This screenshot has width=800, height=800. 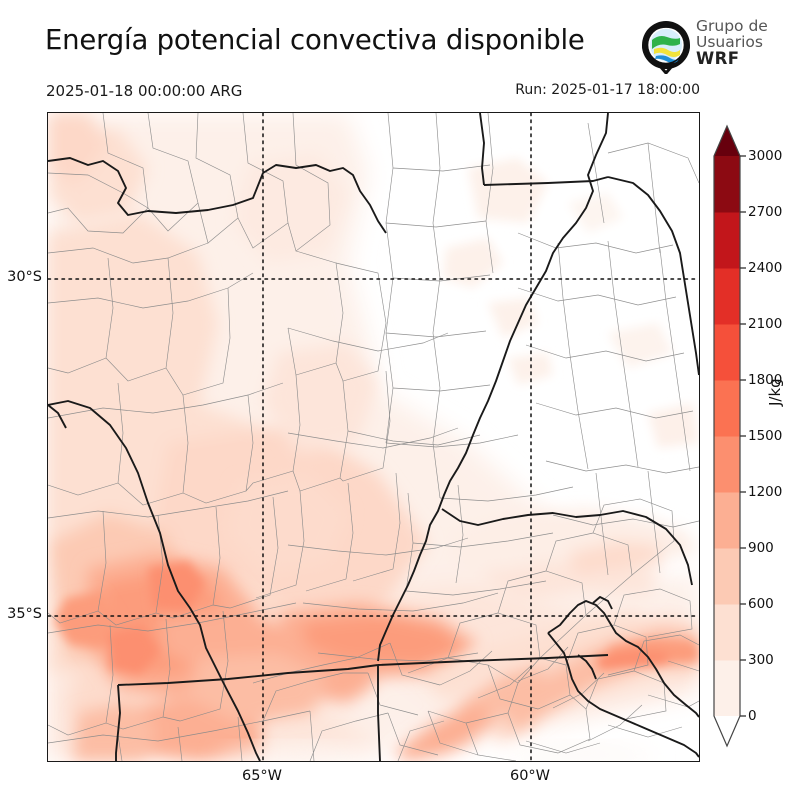 What do you see at coordinates (262, 776) in the screenshot?
I see `lon-label-65w: 65°W` at bounding box center [262, 776].